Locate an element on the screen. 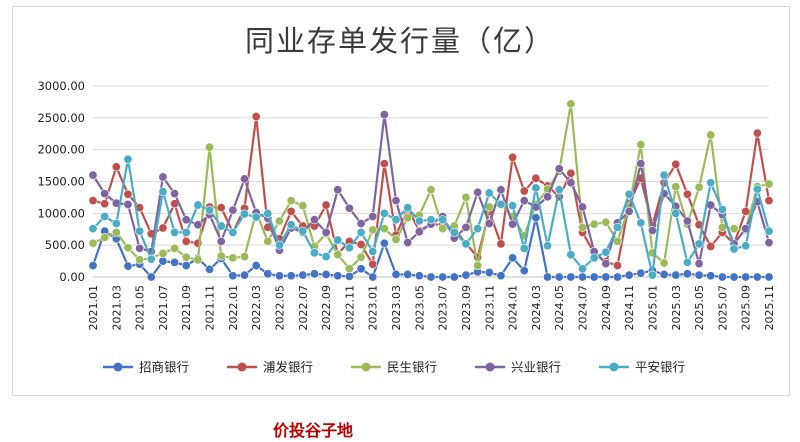 This screenshot has height=442, width=800. y-tick-label: 3000.00 is located at coordinates (61, 86).